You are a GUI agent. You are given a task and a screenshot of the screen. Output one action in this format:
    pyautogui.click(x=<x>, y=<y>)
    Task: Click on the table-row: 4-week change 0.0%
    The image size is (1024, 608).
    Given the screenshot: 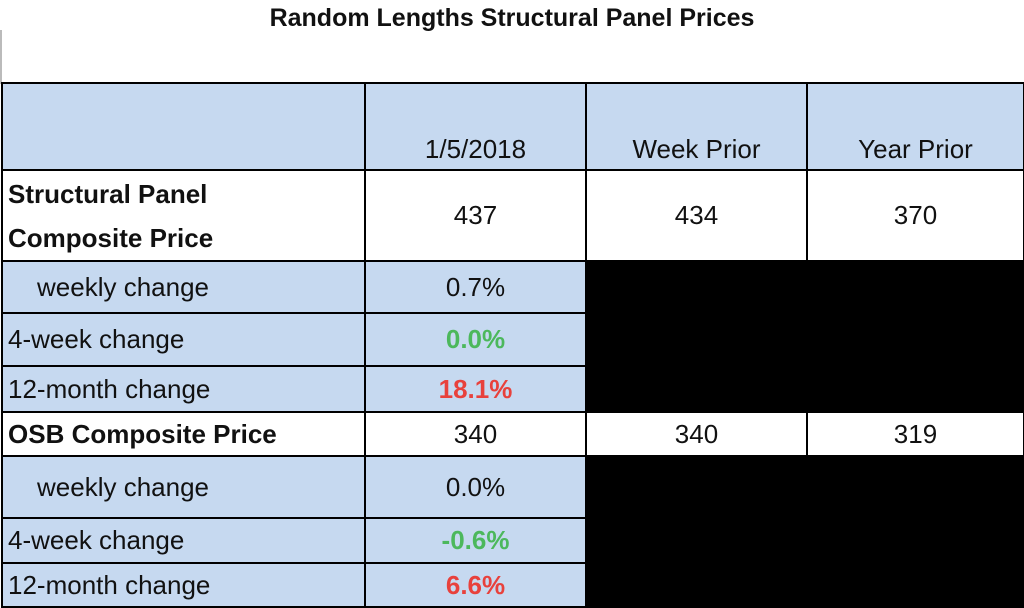 What is the action you would take?
    pyautogui.click(x=512, y=339)
    